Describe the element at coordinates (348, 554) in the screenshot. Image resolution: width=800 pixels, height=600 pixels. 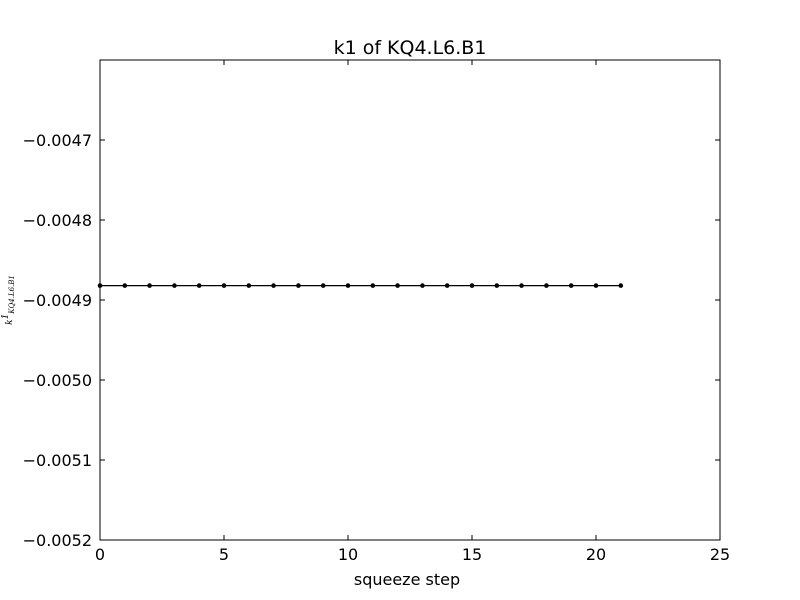
I see `x-tick-label: 10` at that location.